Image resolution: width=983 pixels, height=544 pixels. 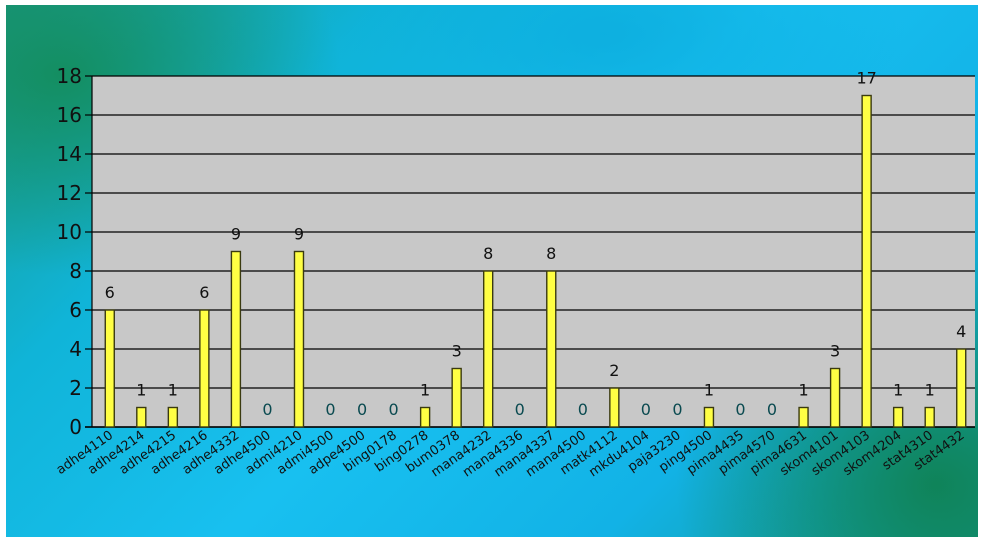 I want to click on y-tick-label: 16, so click(x=69, y=115).